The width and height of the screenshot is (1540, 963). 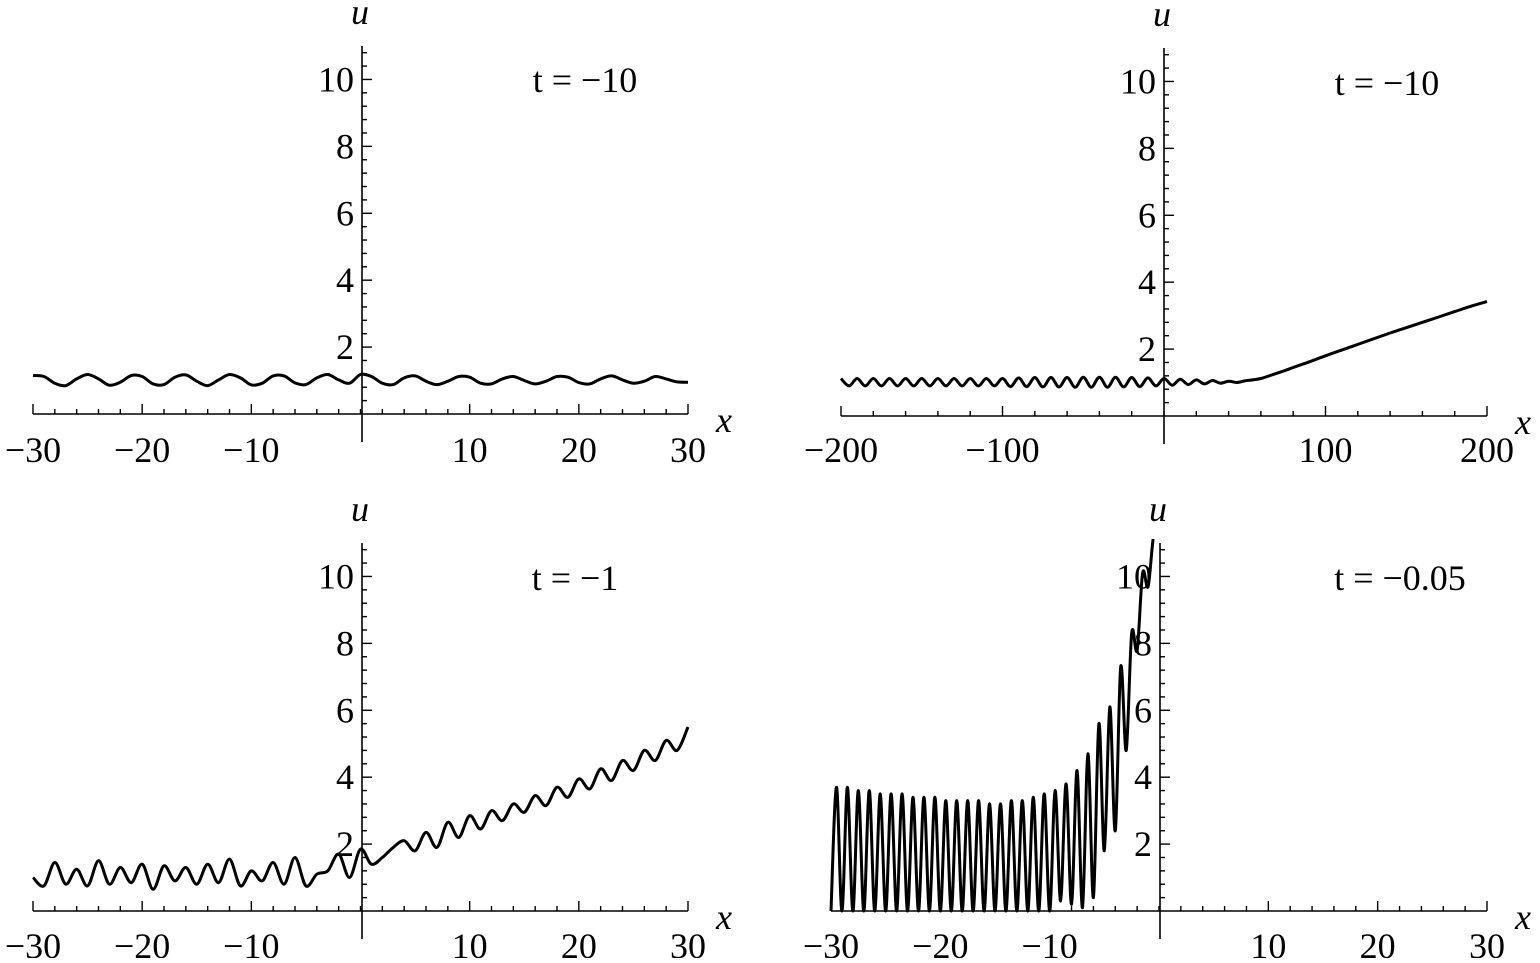 I want to click on time-annotation: t = −0.05, so click(x=1400, y=578).